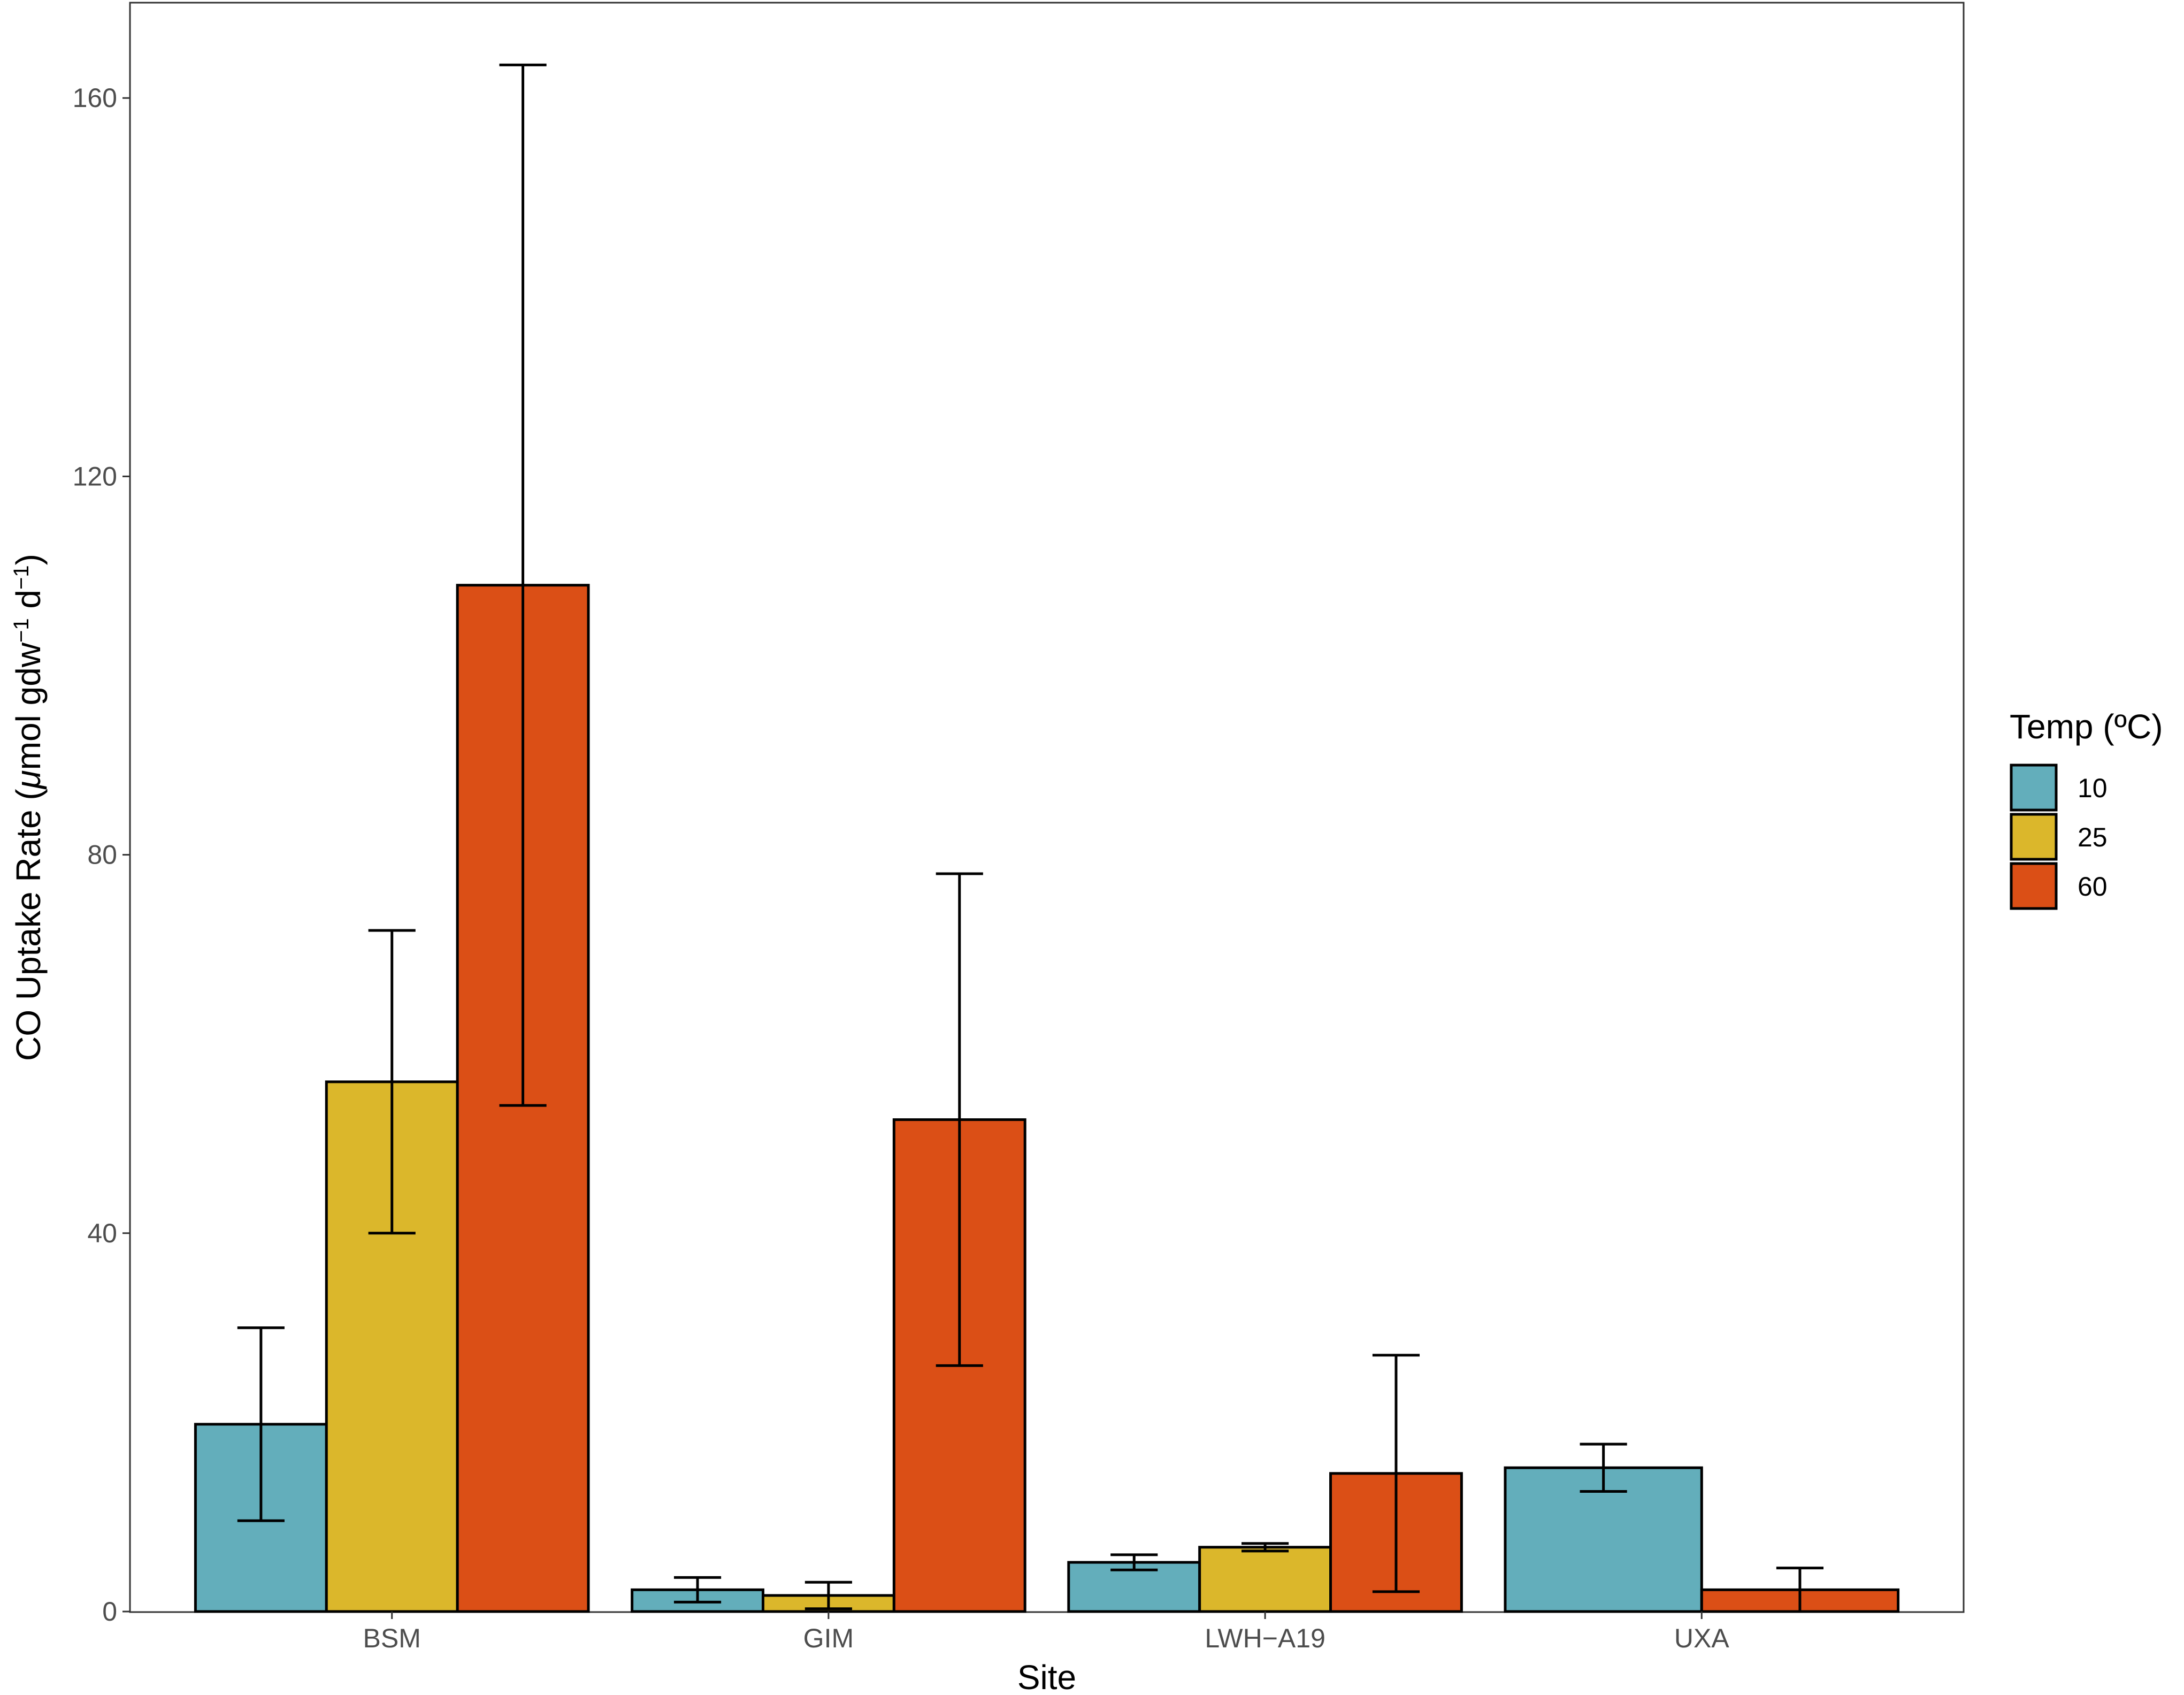  Describe the element at coordinates (28, 780) in the screenshot. I see `y-axis-title-mu: μ` at that location.